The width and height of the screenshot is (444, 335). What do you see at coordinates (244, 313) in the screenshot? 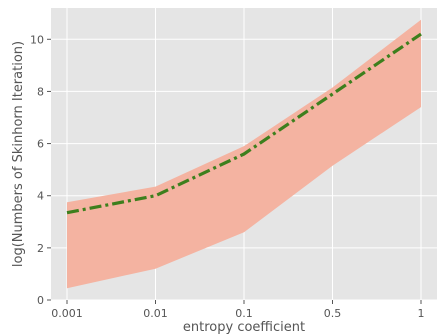
I see `x-tick-label-2: 0.1` at bounding box center [244, 313].